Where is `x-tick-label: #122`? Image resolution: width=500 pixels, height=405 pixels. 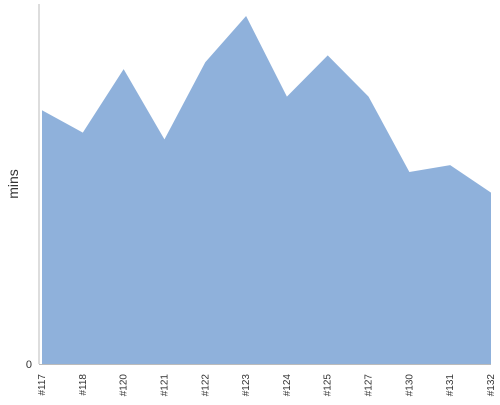 x-tick-label: #122 is located at coordinates (205, 385).